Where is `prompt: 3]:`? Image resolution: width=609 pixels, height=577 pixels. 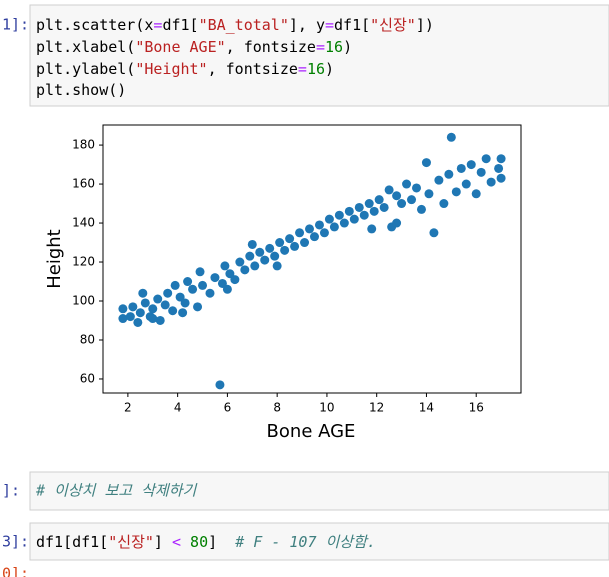
prompt: 3]: is located at coordinates (15, 542).